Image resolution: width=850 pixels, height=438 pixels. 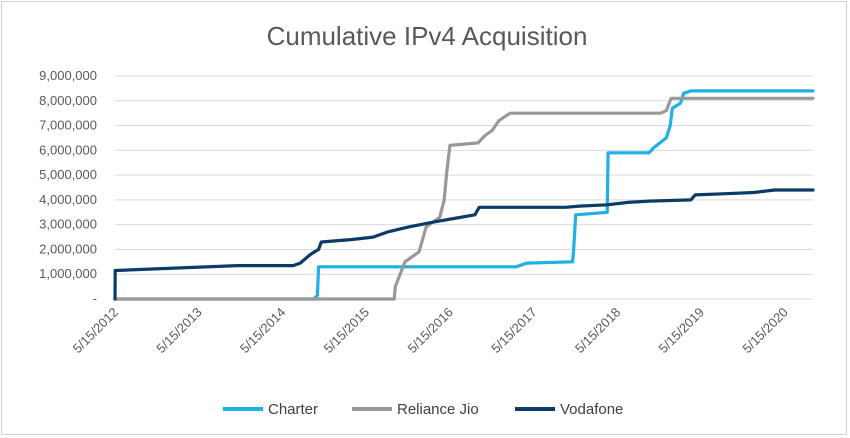 What do you see at coordinates (765, 331) in the screenshot?
I see `x-tick-label: 5/15/2020` at bounding box center [765, 331].